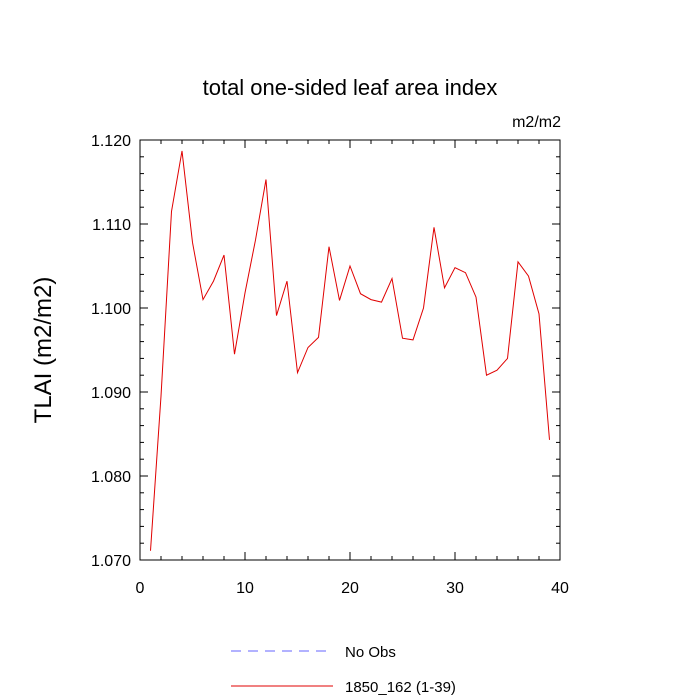 The height and width of the screenshot is (700, 700). I want to click on chart-title: total one-sided leaf area index, so click(350, 87).